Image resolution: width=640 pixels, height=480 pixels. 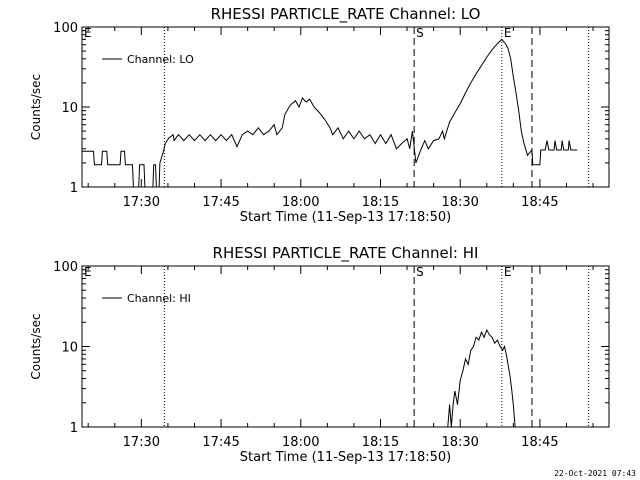 I want to click on plot-timestamp: 22-Oct-2021 07:43, so click(x=595, y=473).